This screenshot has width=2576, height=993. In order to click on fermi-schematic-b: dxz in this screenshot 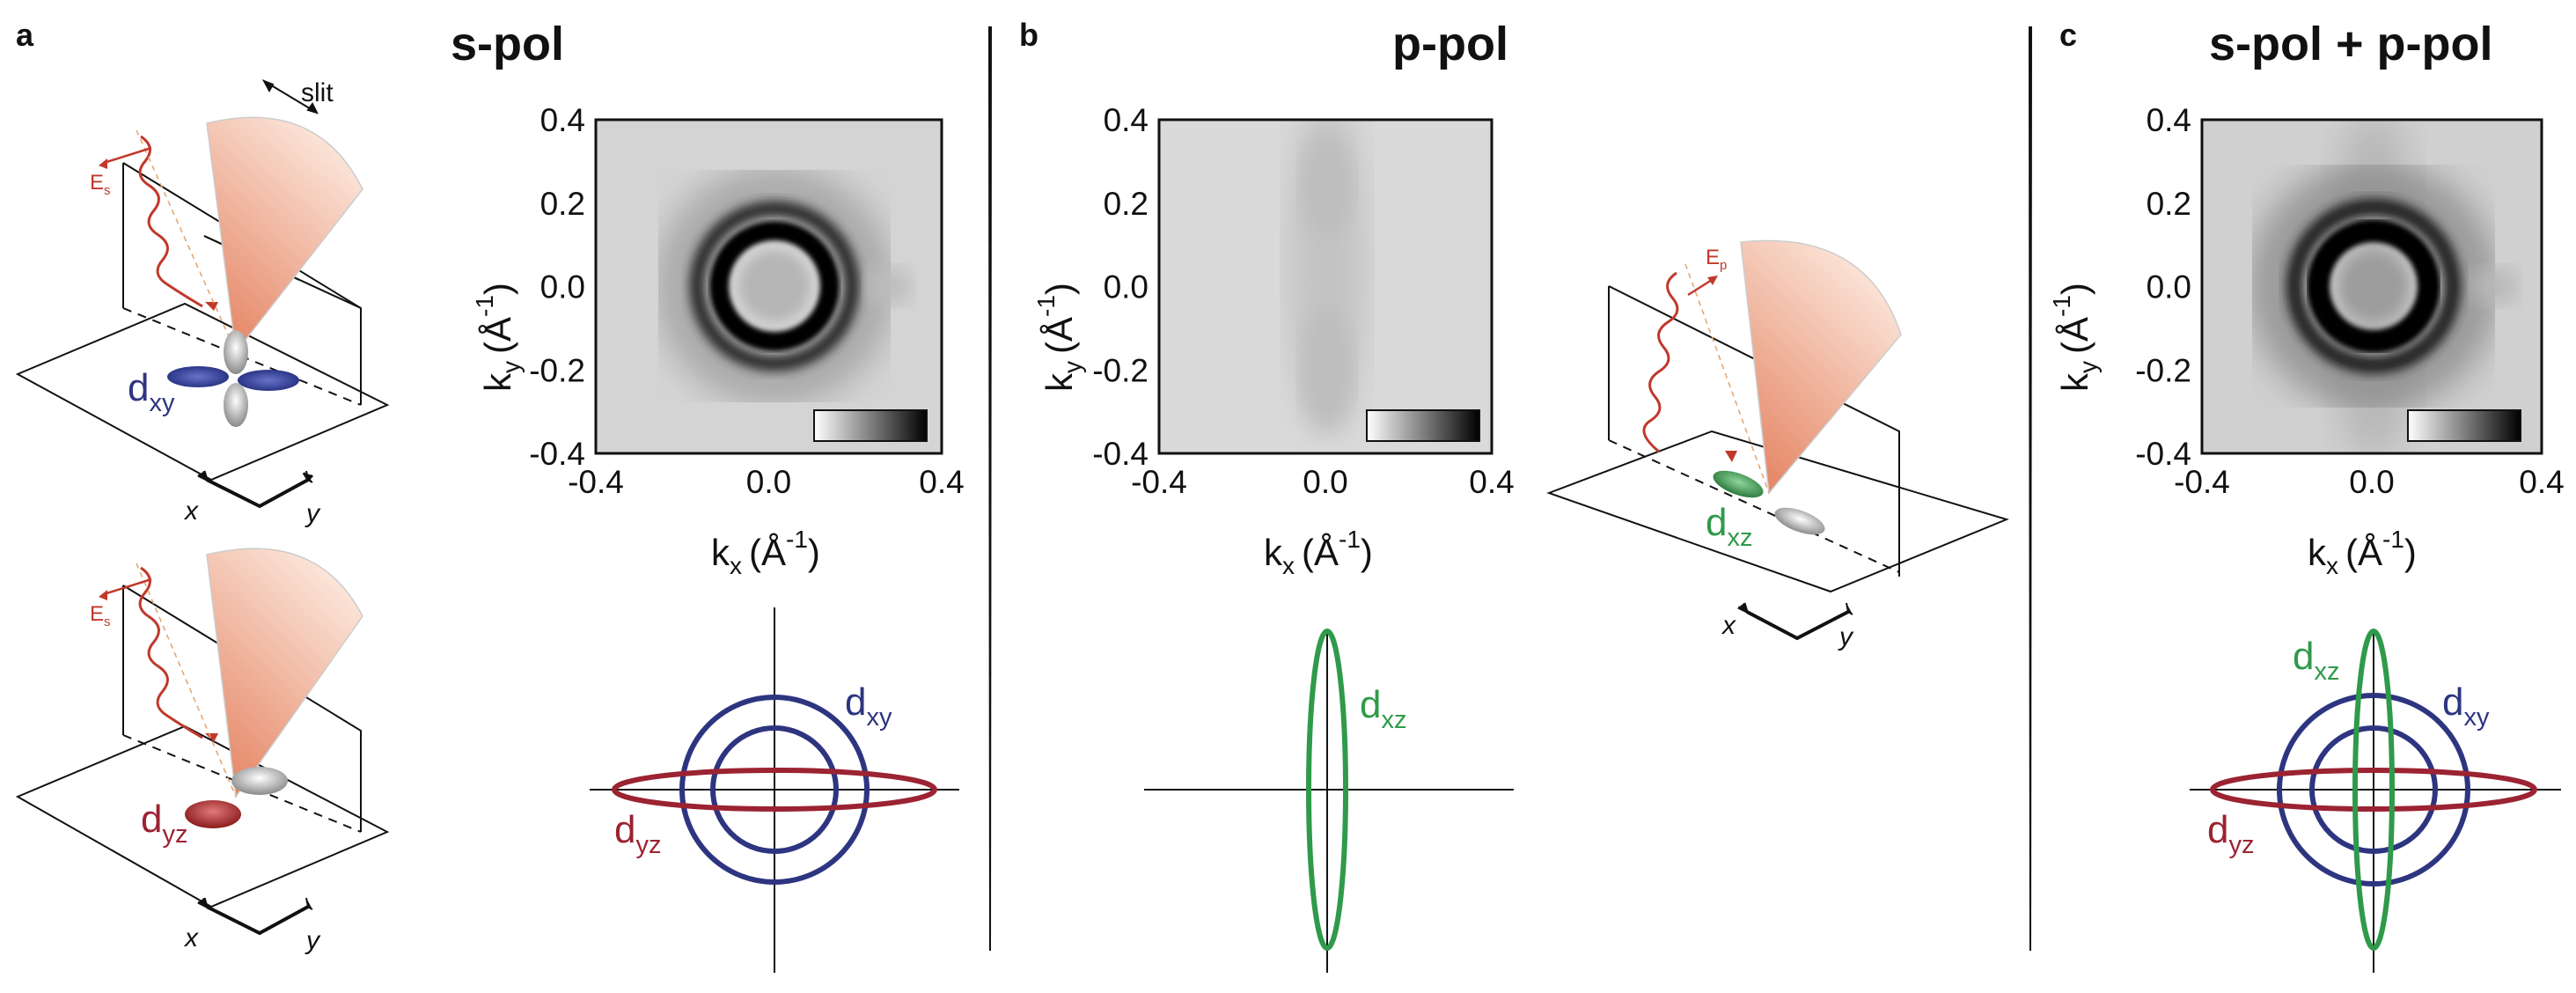, I will do `click(1329, 801)`.